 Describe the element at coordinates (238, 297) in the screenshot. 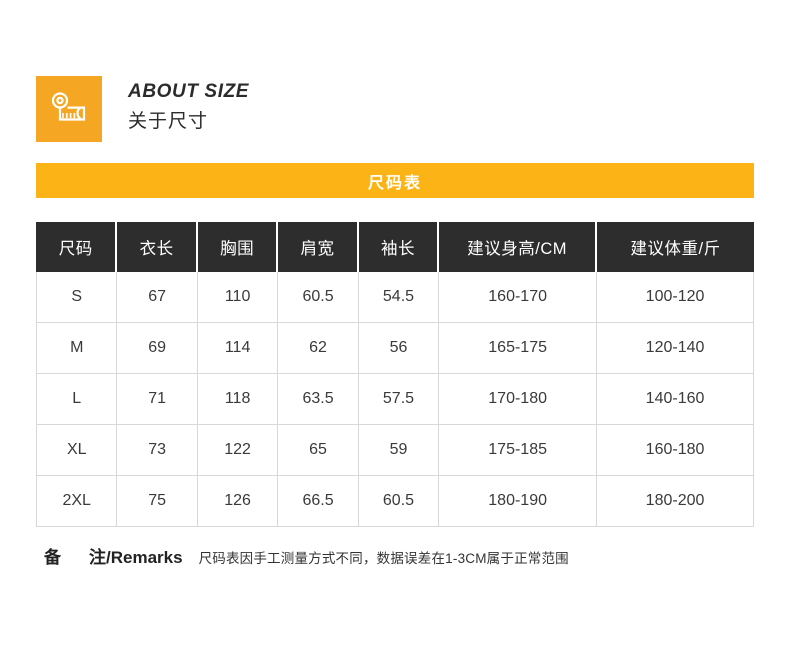

I see `cell-bust: 110` at that location.